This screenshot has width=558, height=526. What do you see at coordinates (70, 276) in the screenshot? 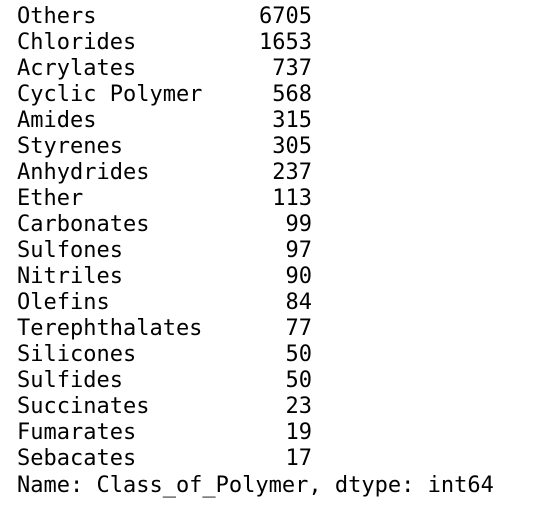
I see `row-label: Nitriles` at bounding box center [70, 276].